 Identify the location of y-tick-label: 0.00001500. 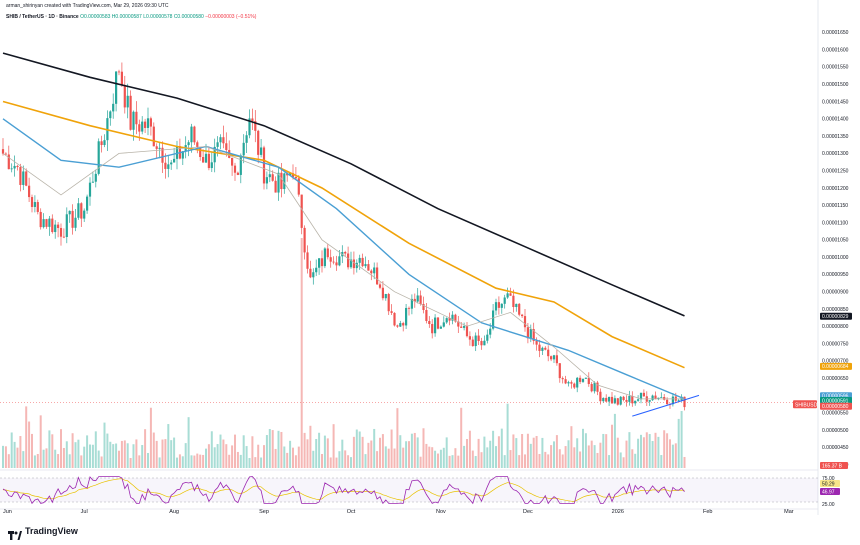
(835, 85).